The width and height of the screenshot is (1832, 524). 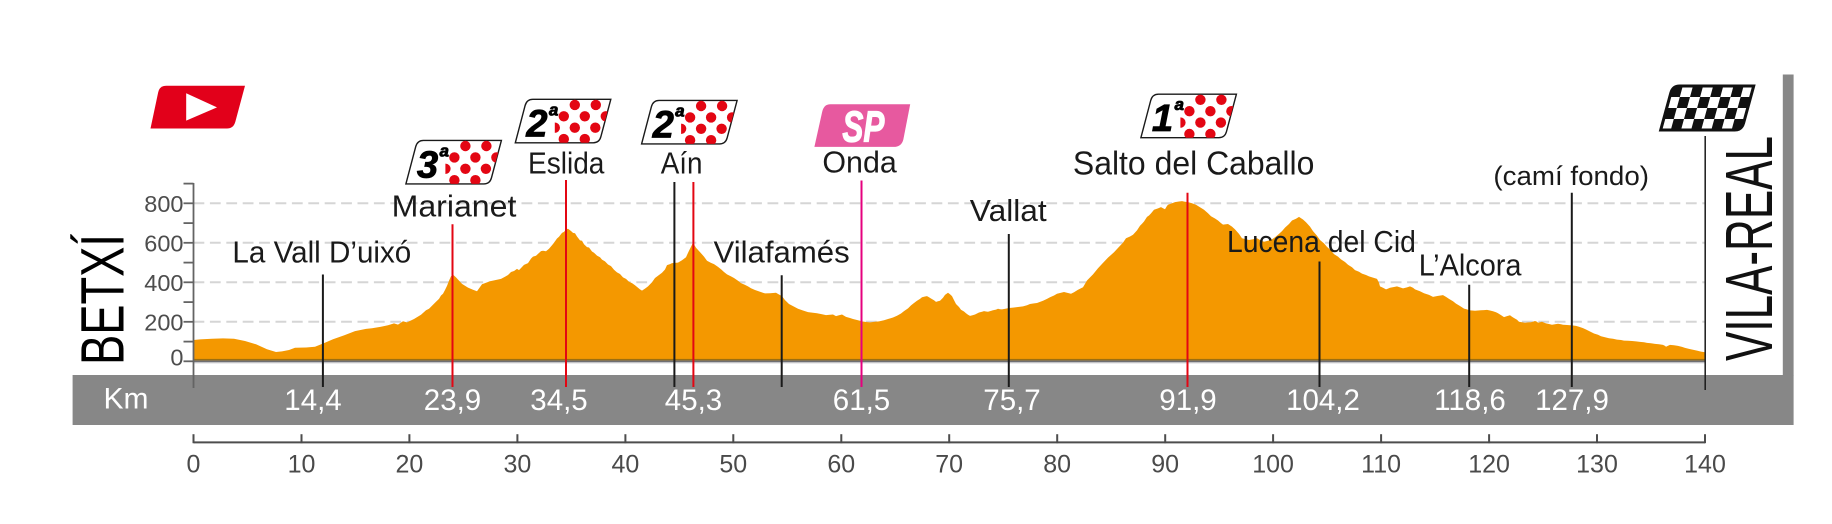 What do you see at coordinates (1194, 162) in the screenshot?
I see `svg-text: Salto del Caballo` at bounding box center [1194, 162].